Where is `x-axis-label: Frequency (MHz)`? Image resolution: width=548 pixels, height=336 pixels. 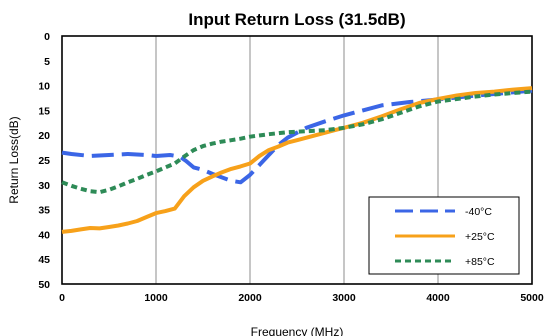 x-axis-label: Frequency (MHz) is located at coordinates (297, 330).